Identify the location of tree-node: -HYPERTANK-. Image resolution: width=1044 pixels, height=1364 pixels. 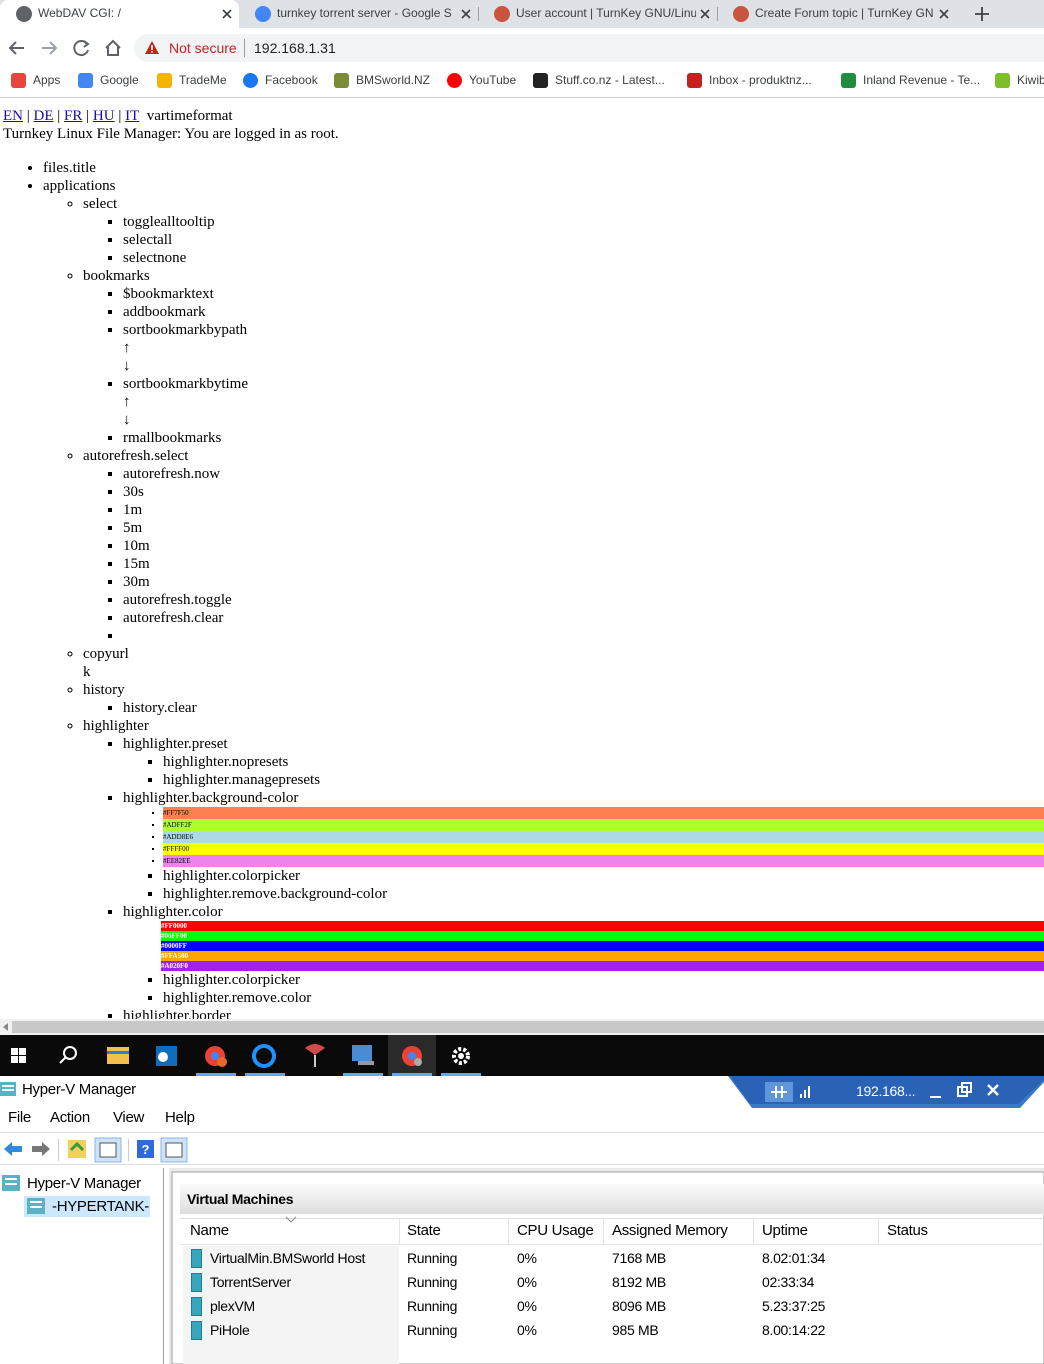
(100, 1206).